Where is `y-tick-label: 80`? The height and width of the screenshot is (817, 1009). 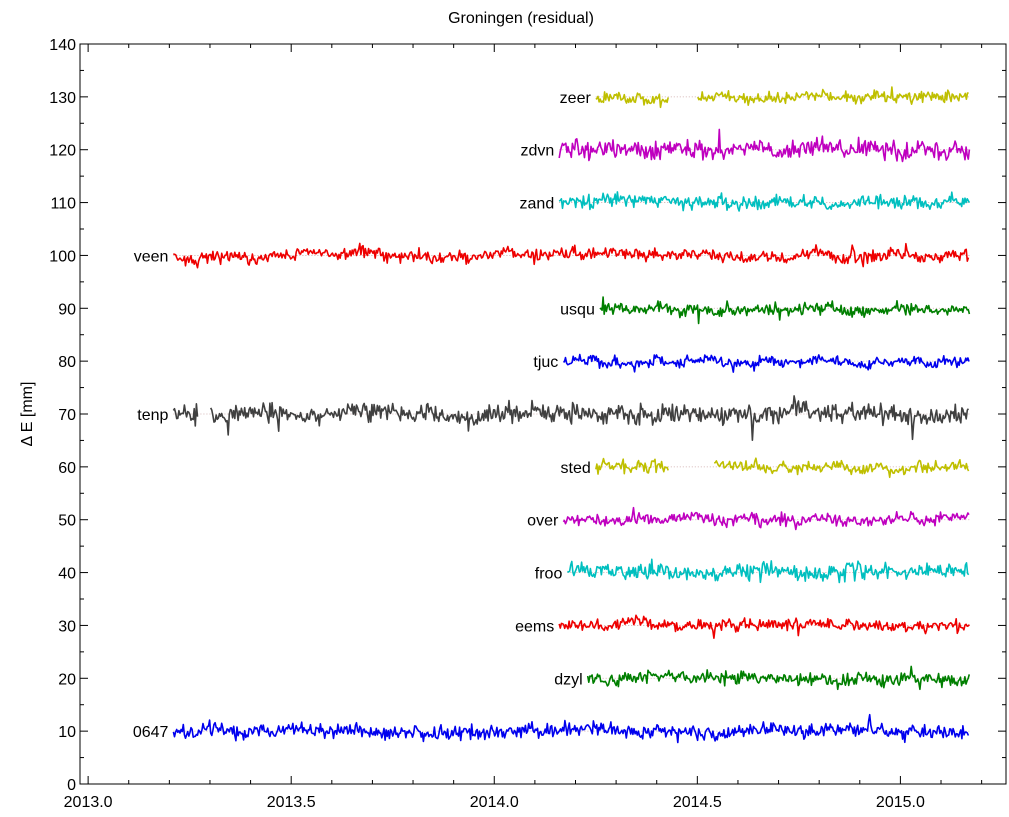
y-tick-label: 80 is located at coordinates (67, 362).